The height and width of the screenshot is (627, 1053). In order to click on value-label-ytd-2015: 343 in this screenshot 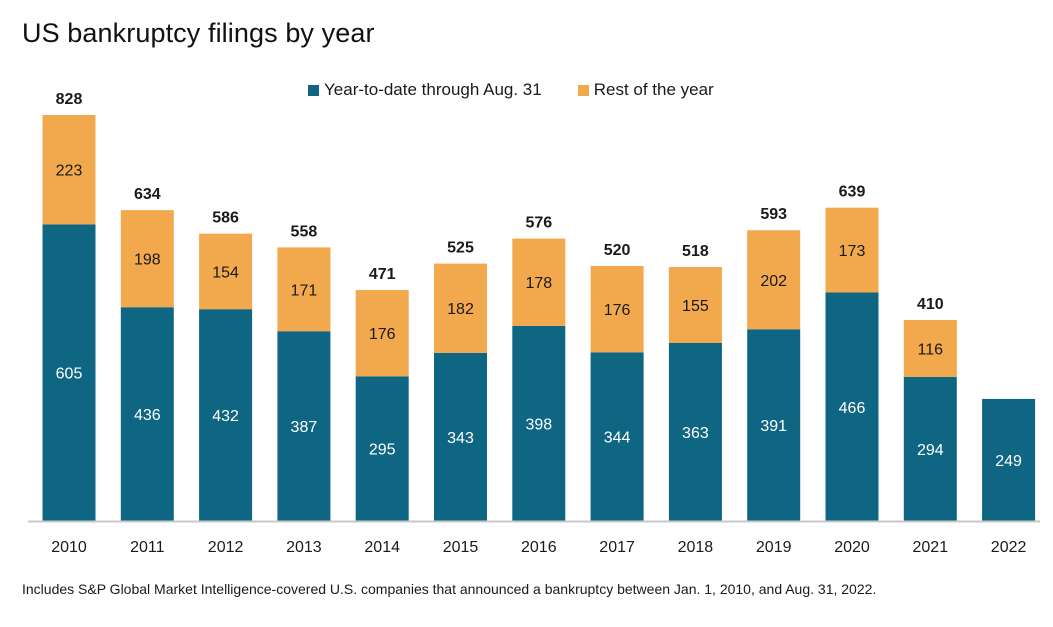, I will do `click(460, 438)`.